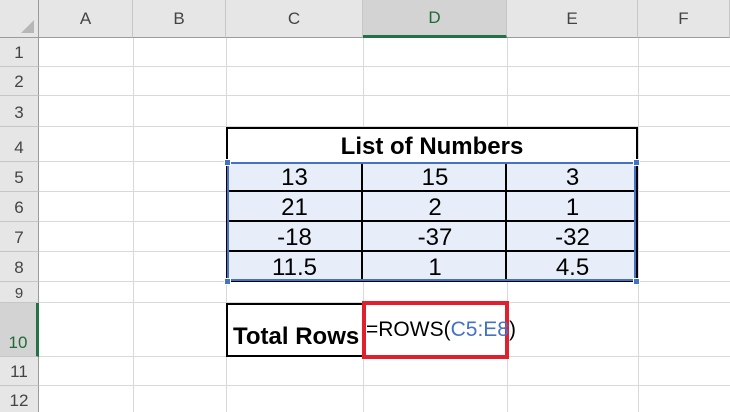 Image resolution: width=730 pixels, height=412 pixels. What do you see at coordinates (19, 207) in the screenshot?
I see `row-header-6: 6` at bounding box center [19, 207].